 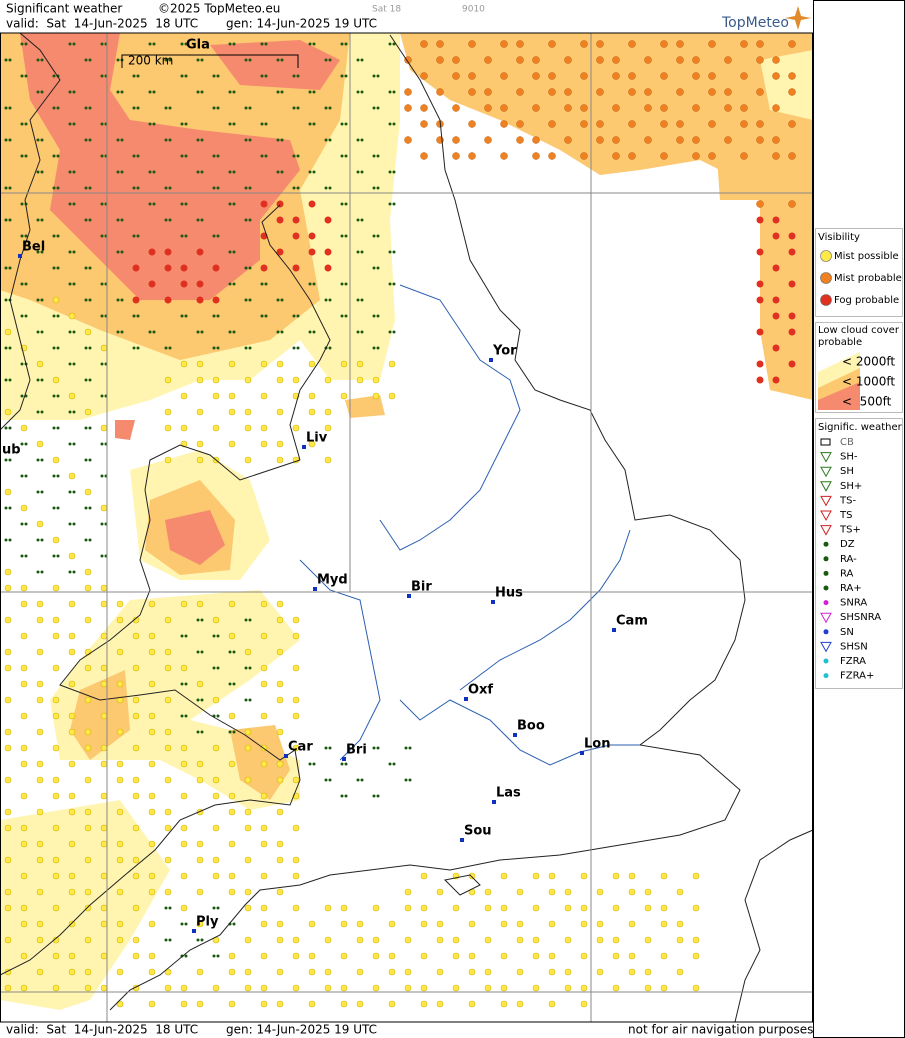 I want to click on legend-symbol, so click(x=826, y=501).